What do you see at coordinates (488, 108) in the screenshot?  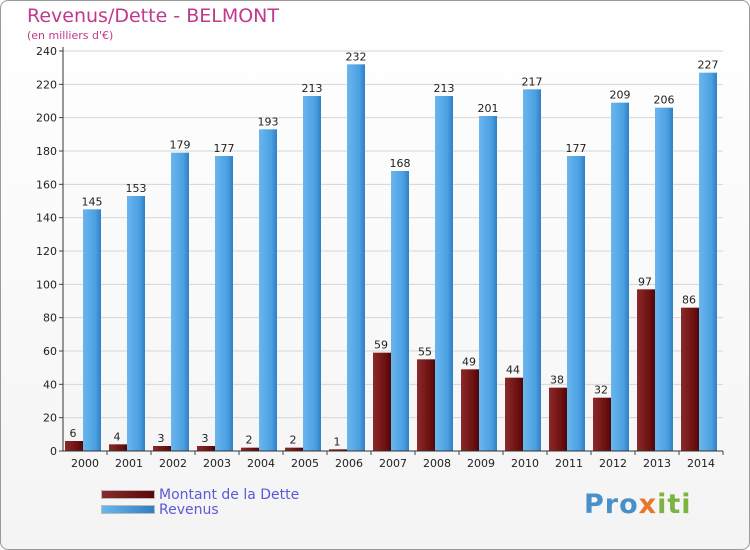 I see `value-label-revenus-2009: 201` at bounding box center [488, 108].